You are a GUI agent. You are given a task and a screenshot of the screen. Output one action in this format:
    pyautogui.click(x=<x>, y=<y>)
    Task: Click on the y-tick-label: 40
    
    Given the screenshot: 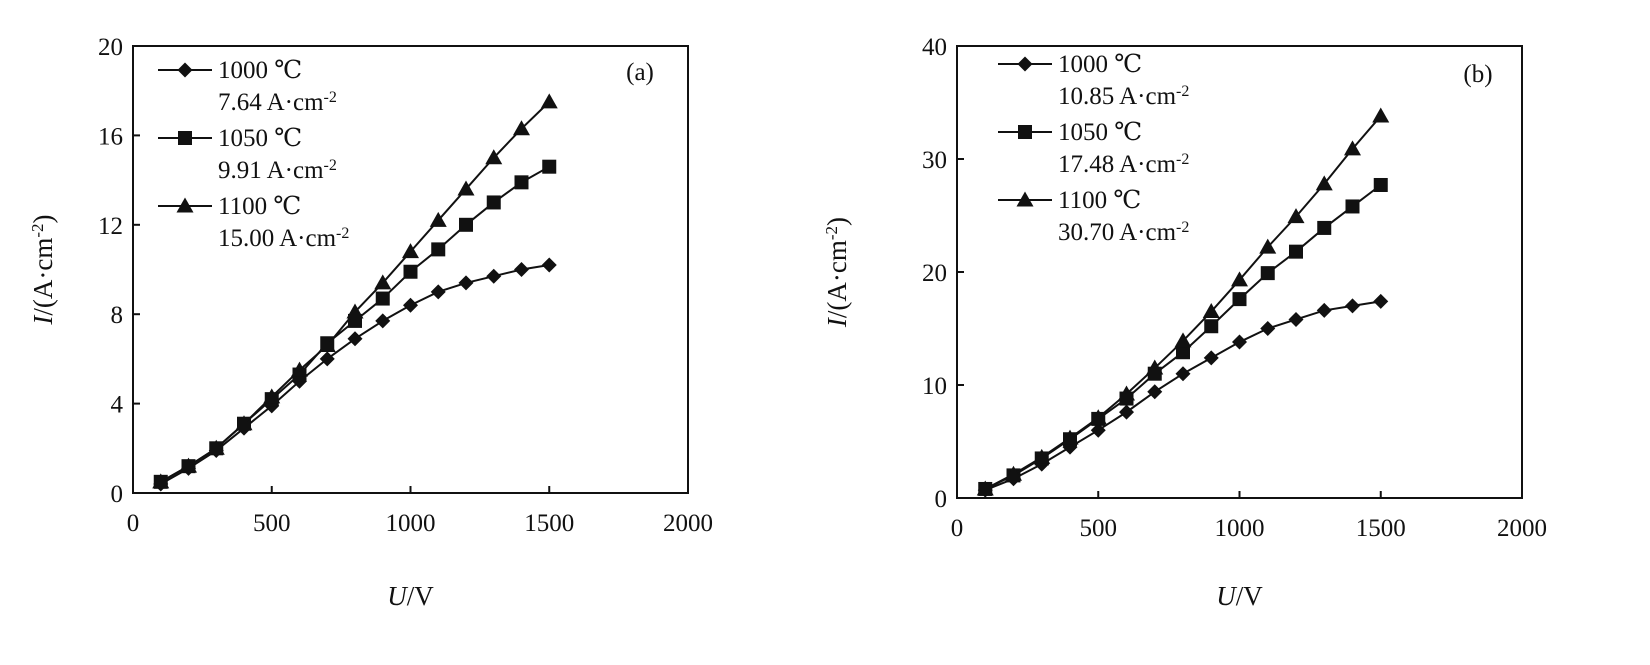 What is the action you would take?
    pyautogui.click(x=934, y=47)
    